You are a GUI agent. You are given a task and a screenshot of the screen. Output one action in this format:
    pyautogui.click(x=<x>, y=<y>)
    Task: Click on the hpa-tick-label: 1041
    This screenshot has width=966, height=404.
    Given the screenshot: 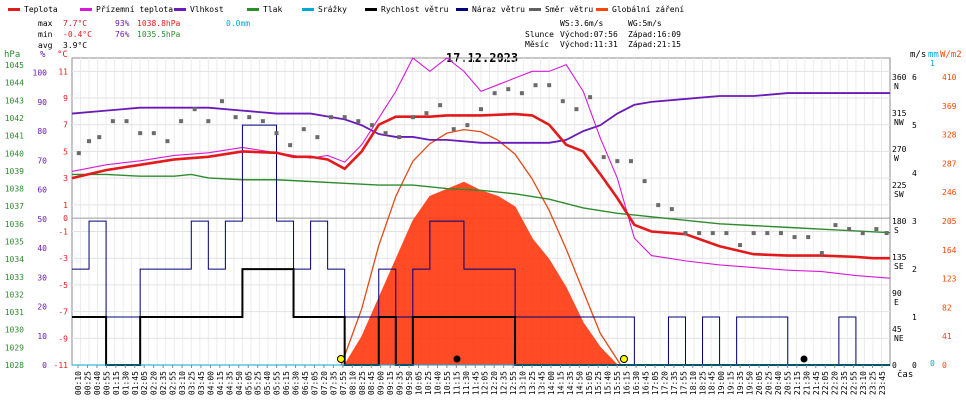 What is the action you would take?
    pyautogui.click(x=14, y=136)
    